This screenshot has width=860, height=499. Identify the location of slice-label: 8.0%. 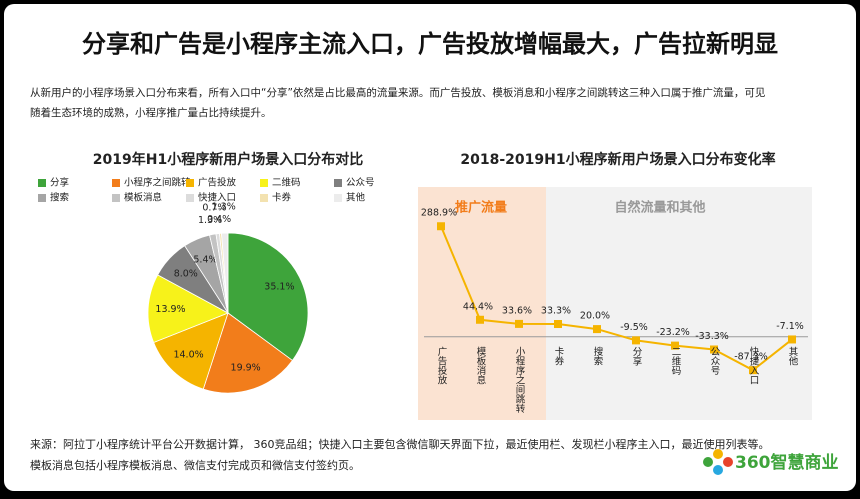
(186, 273).